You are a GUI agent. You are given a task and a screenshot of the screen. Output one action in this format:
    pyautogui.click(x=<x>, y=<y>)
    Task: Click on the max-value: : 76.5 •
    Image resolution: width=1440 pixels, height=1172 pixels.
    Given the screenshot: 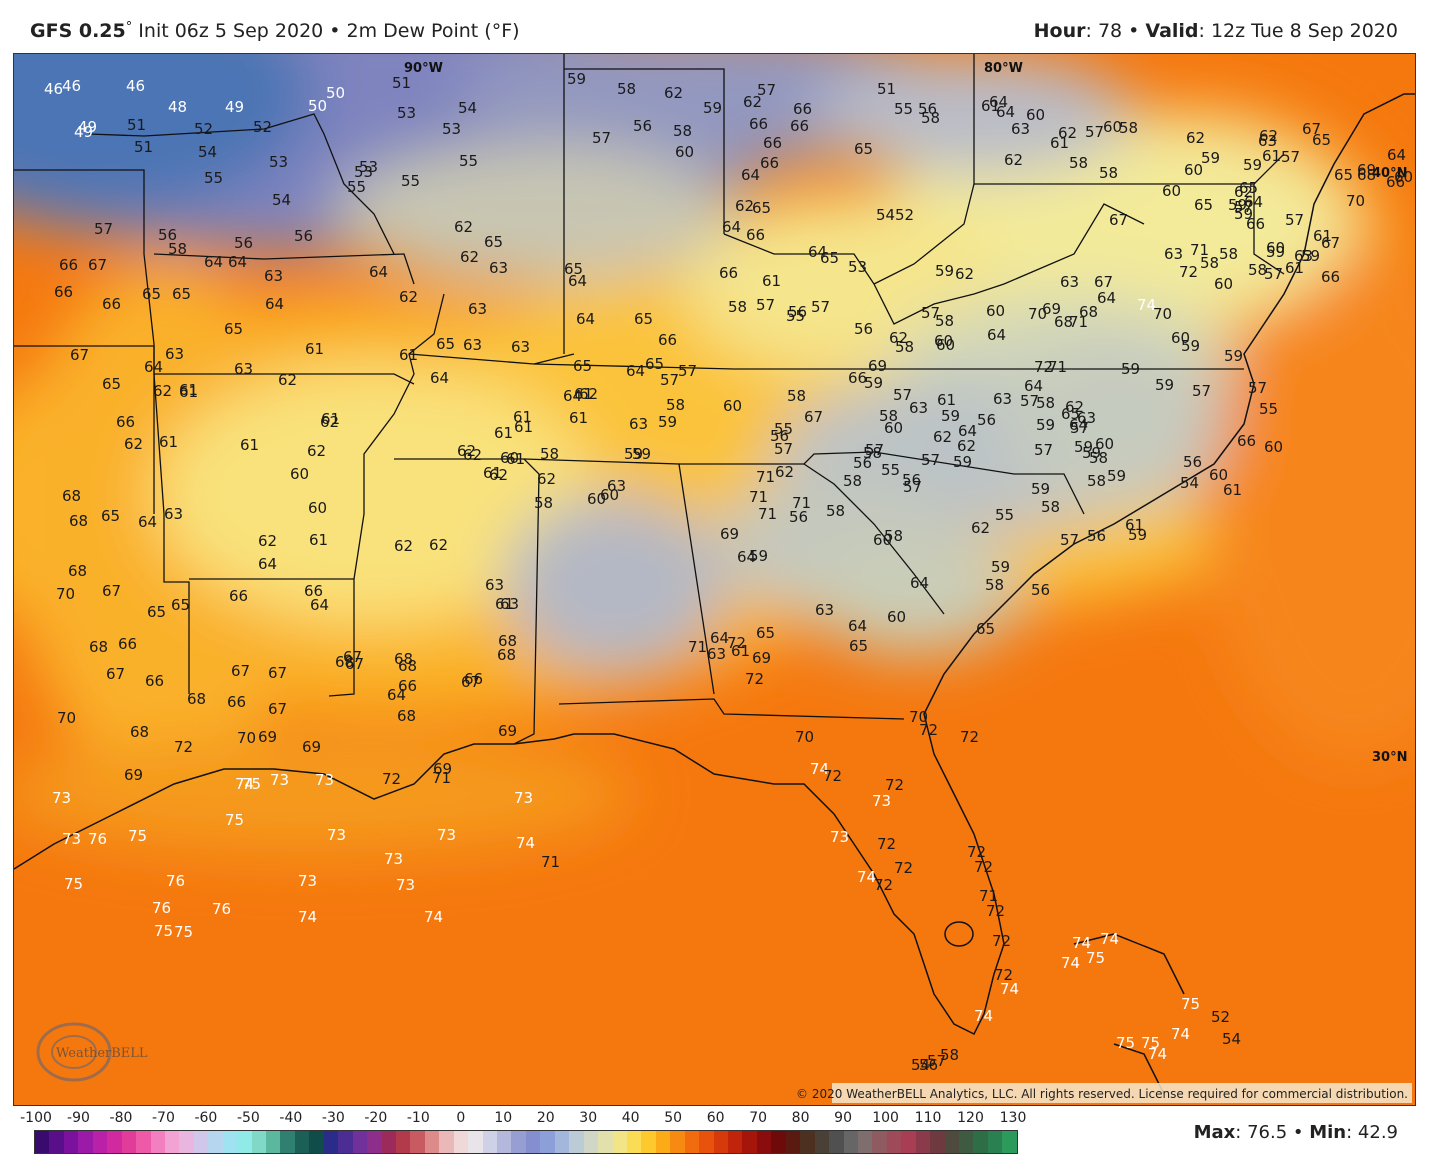 What is the action you would take?
    pyautogui.click(x=1272, y=1132)
    